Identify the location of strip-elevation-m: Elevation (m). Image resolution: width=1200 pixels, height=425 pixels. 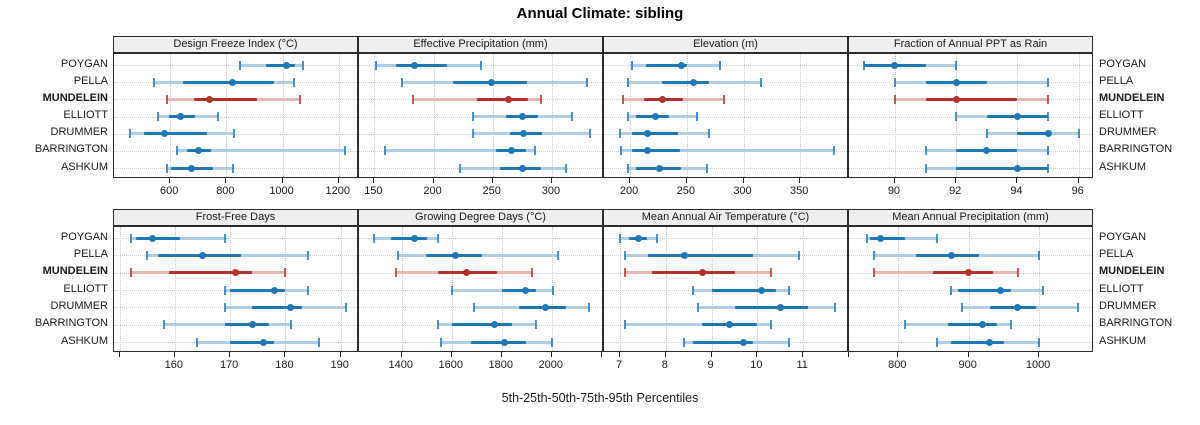
(725, 44).